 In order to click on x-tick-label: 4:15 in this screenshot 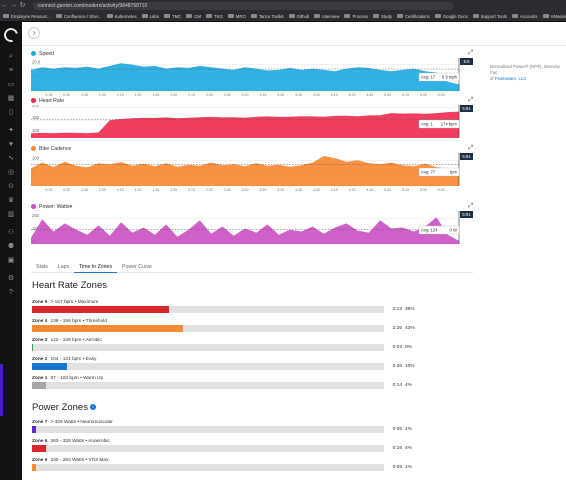, I will do `click(334, 190)`.